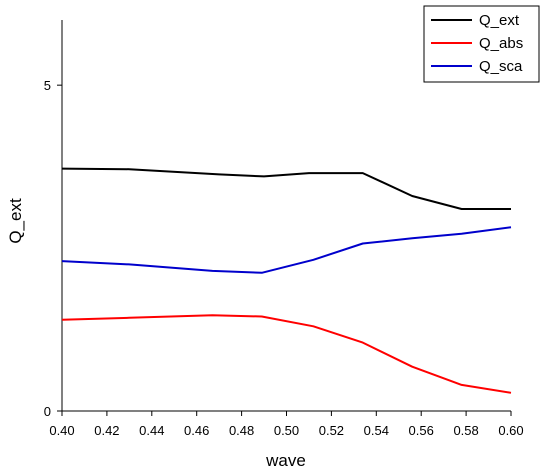 Image resolution: width=548 pixels, height=473 pixels. Describe the element at coordinates (286, 430) in the screenshot. I see `x-tick-label: 0.50` at that location.